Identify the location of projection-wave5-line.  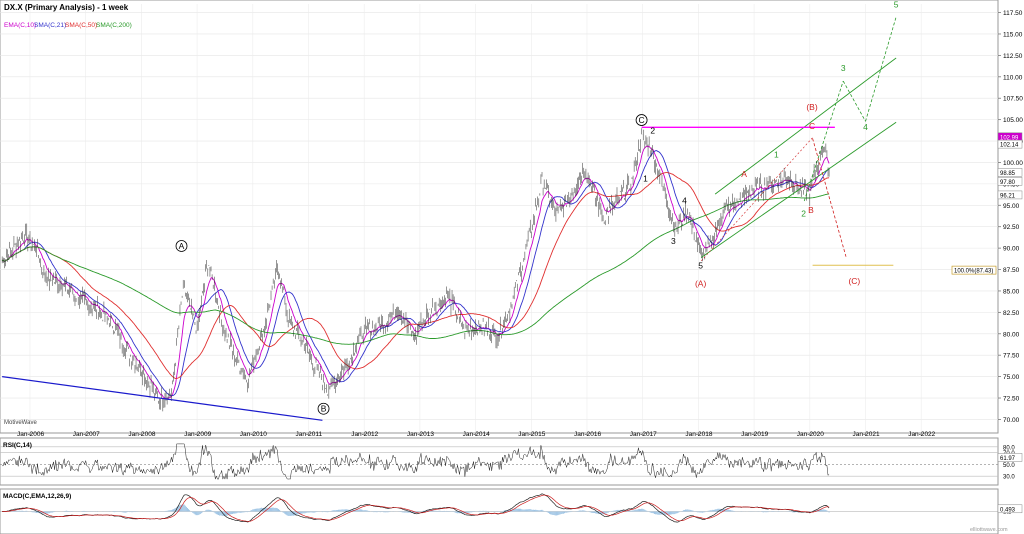
(881, 69).